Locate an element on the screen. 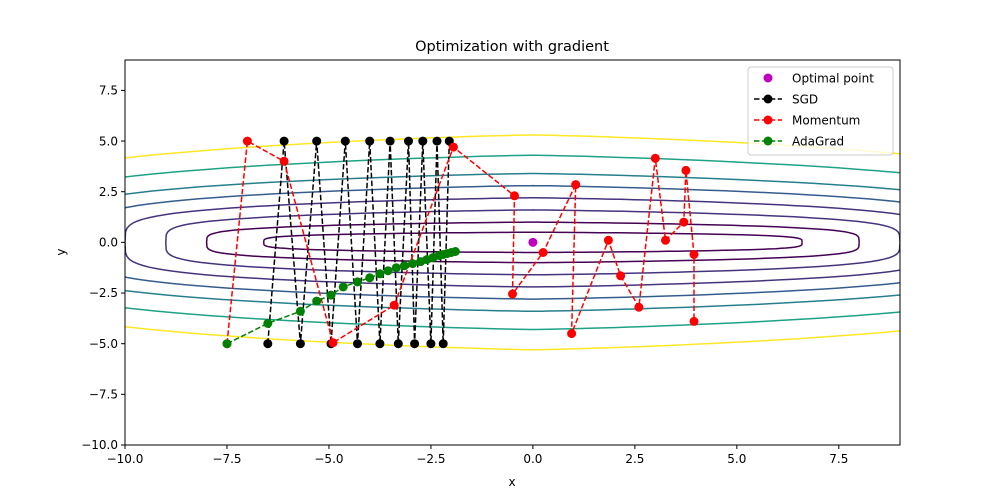 The image size is (1000, 500). series-line-sgd is located at coordinates (359, 242).